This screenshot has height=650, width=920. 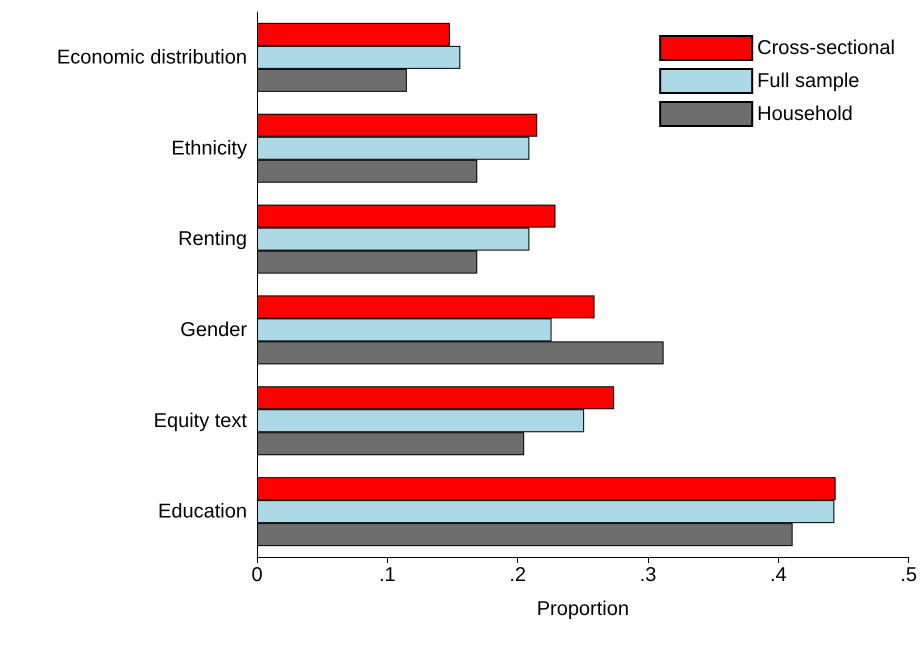 I want to click on x-tick-label: .3, so click(x=648, y=575).